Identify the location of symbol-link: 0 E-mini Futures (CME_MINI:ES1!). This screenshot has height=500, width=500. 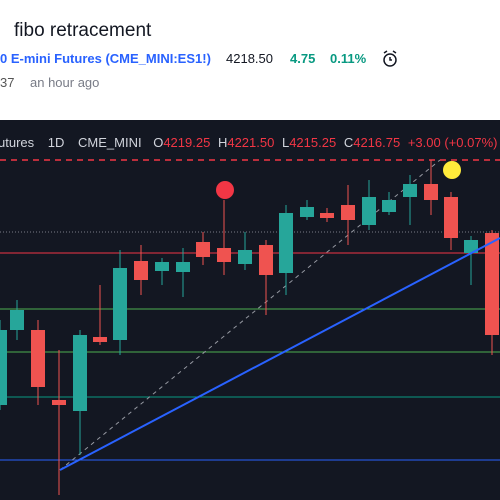
(105, 58).